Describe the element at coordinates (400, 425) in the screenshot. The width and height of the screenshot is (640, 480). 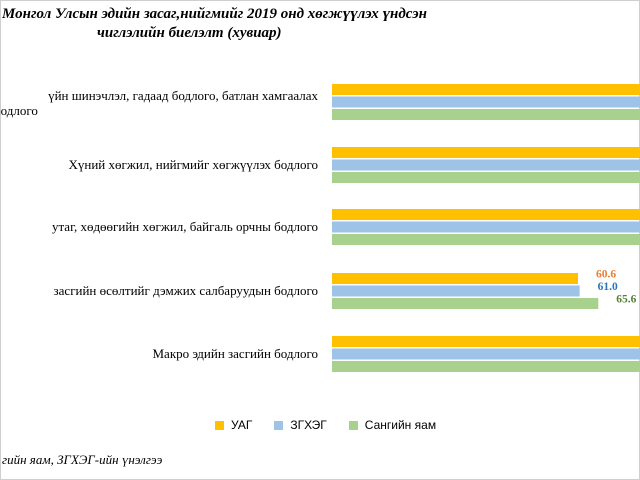
I see `legend-label-sangiin-yam: Сангийн яам` at that location.